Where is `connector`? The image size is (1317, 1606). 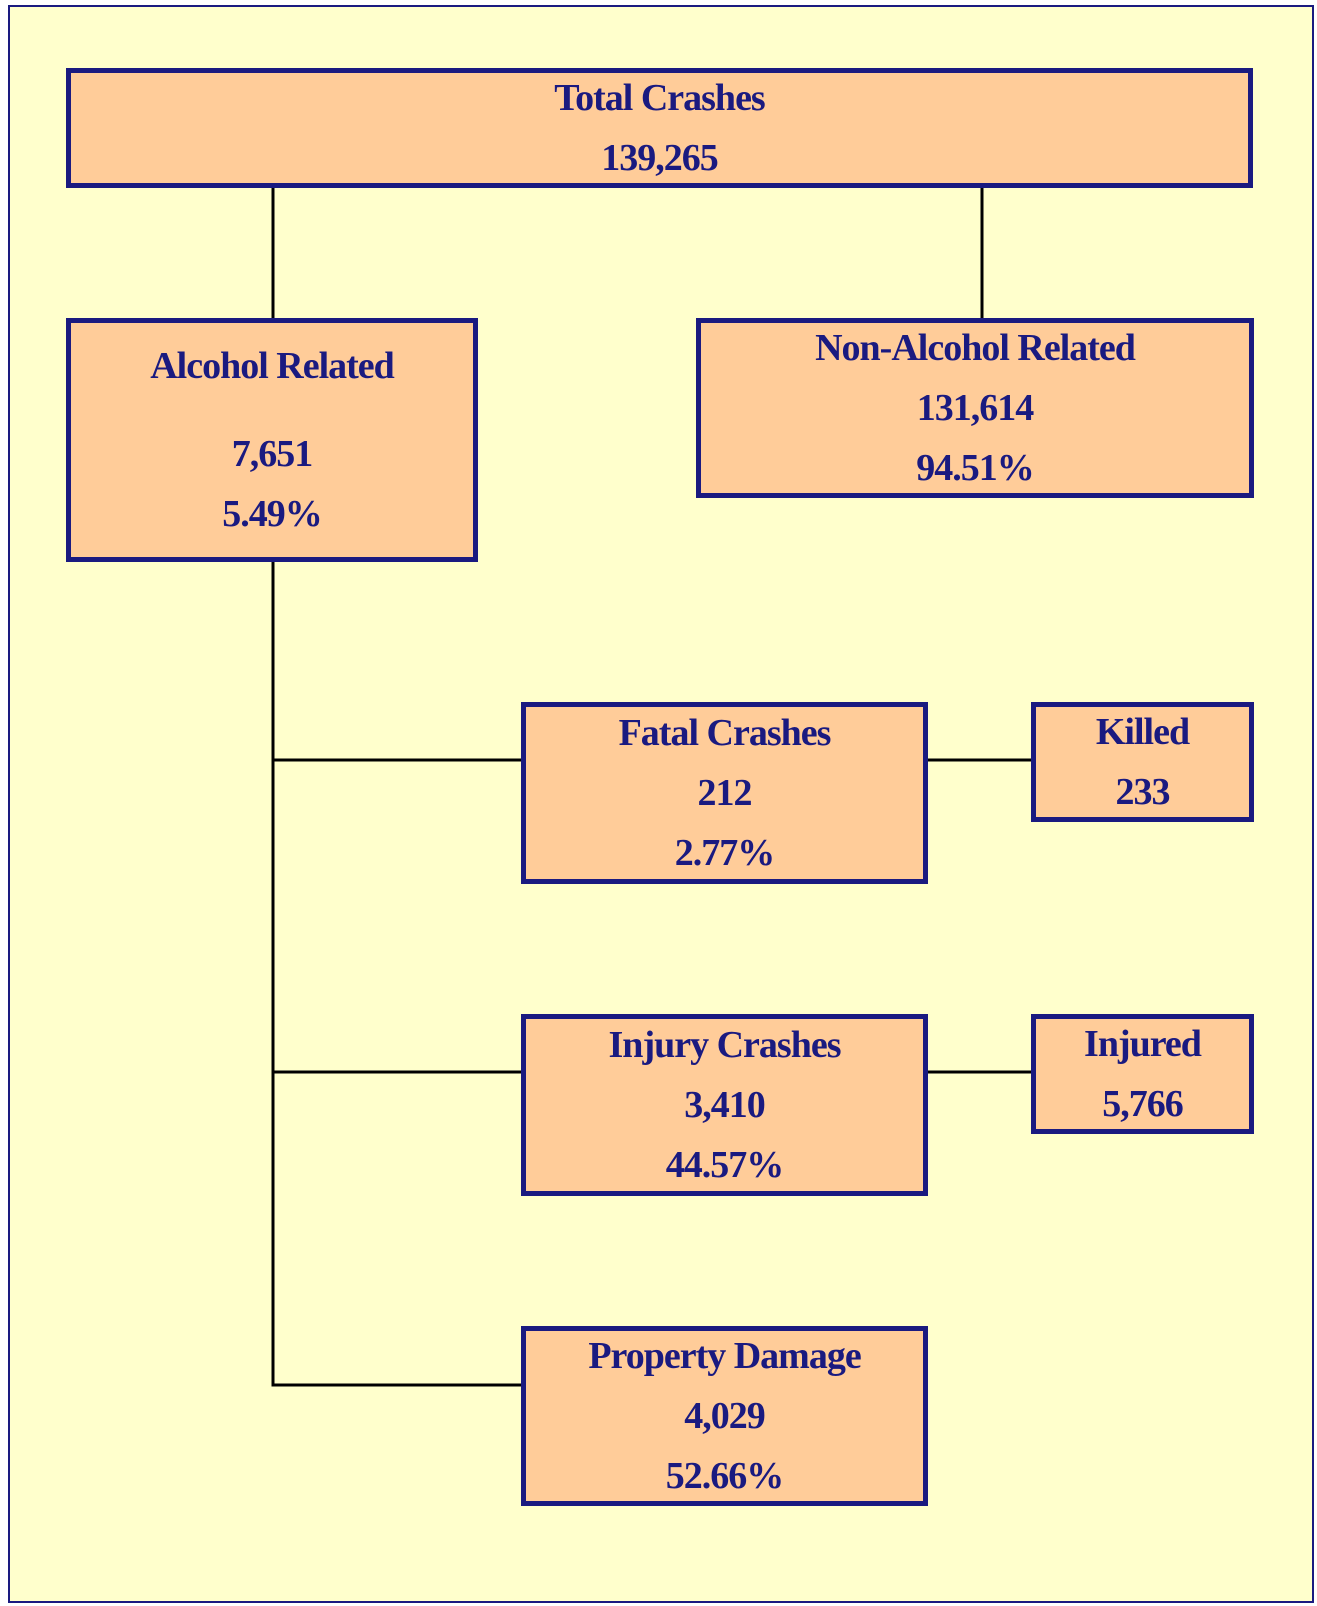
connector is located at coordinates (396, 973).